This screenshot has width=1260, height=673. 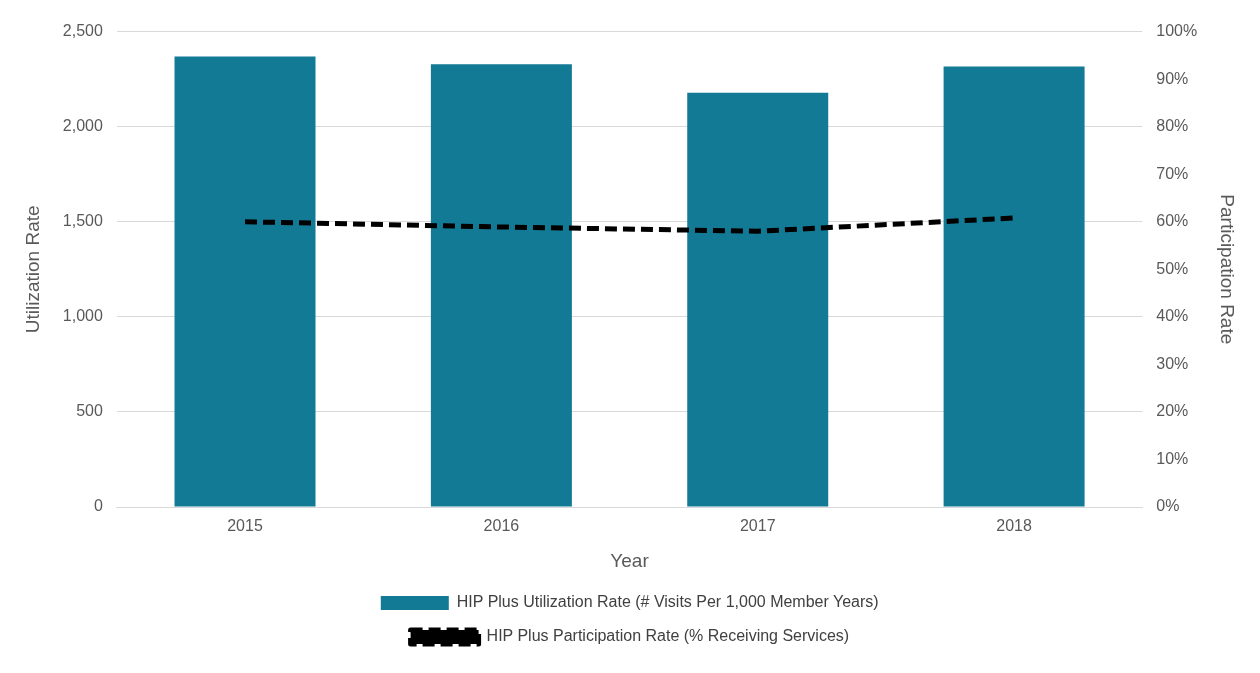 What do you see at coordinates (82, 126) in the screenshot?
I see `y-tick-label: 2,000` at bounding box center [82, 126].